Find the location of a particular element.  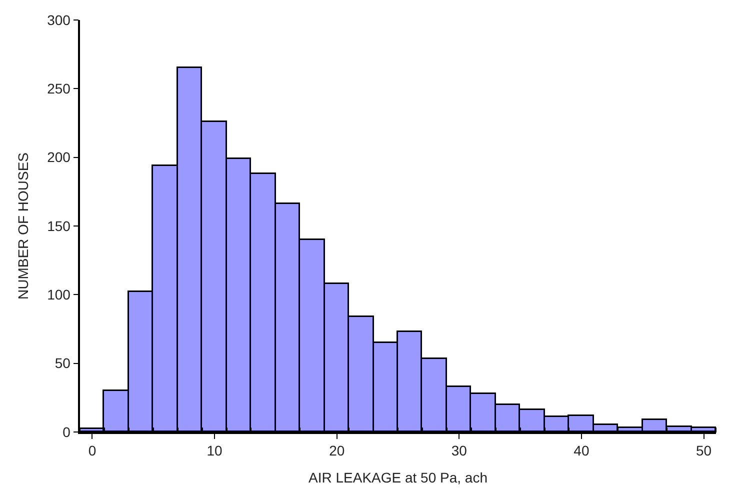

y-tick-label: 300 is located at coordinates (59, 20).